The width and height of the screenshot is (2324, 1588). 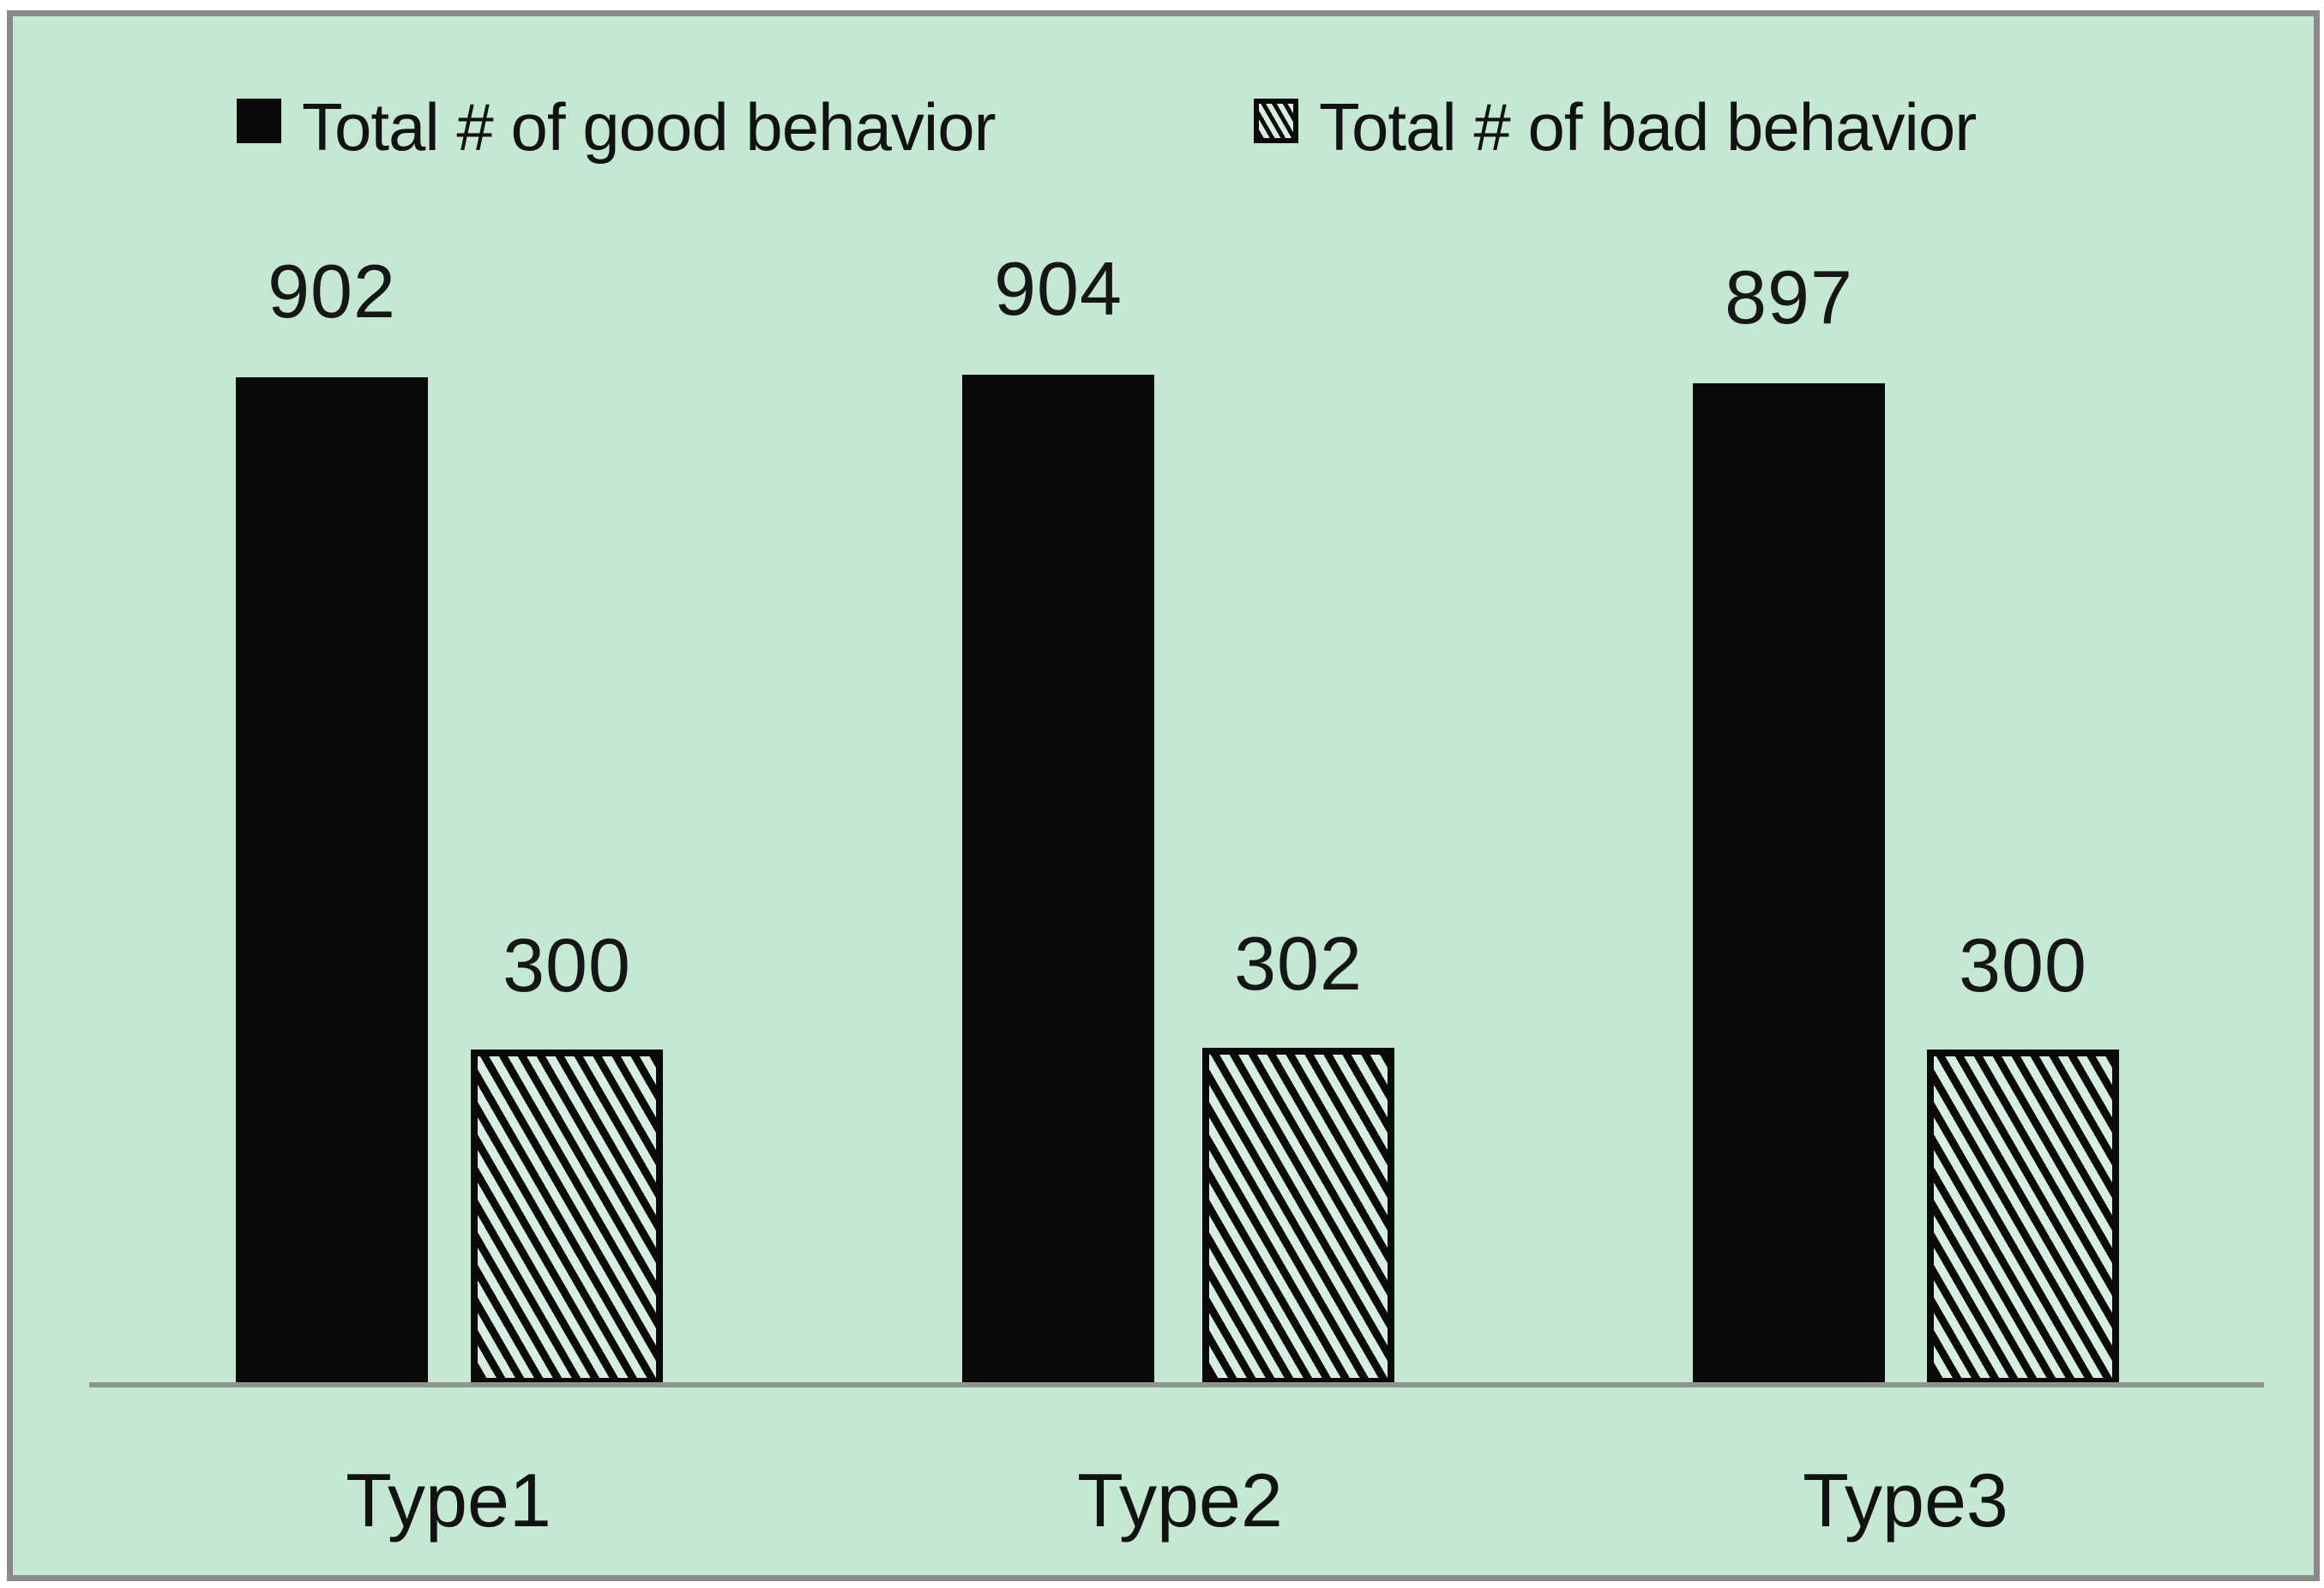 I want to click on value-label-good-type1: 902, so click(x=332, y=292).